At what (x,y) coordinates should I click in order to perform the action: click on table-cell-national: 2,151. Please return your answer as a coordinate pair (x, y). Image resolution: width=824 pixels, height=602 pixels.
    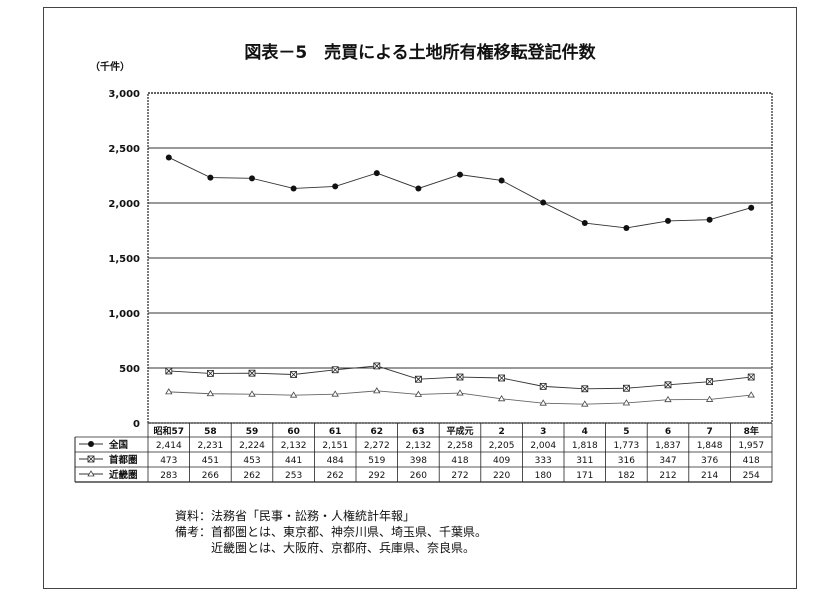
    Looking at the image, I should click on (335, 446).